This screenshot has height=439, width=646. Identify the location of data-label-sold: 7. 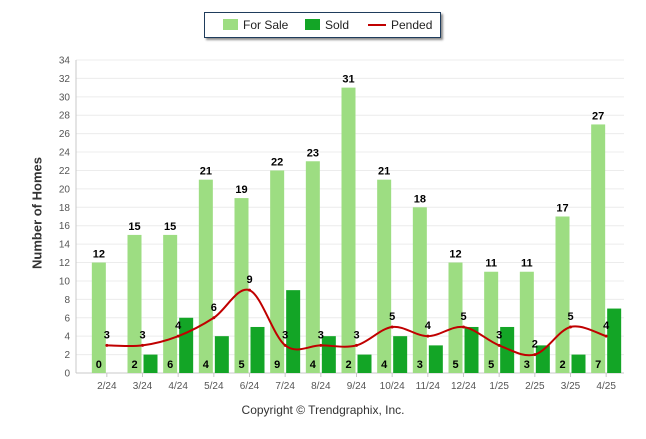
(598, 365).